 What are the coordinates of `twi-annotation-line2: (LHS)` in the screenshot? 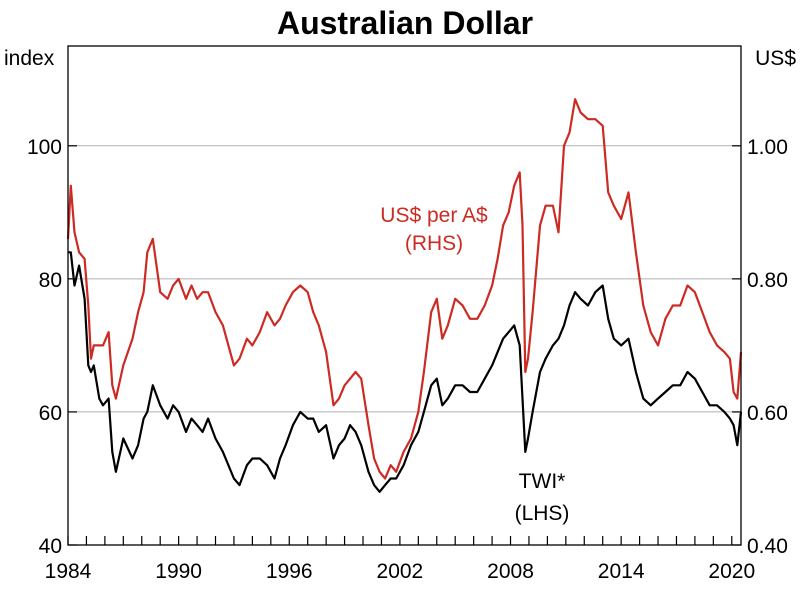 It's located at (542, 513).